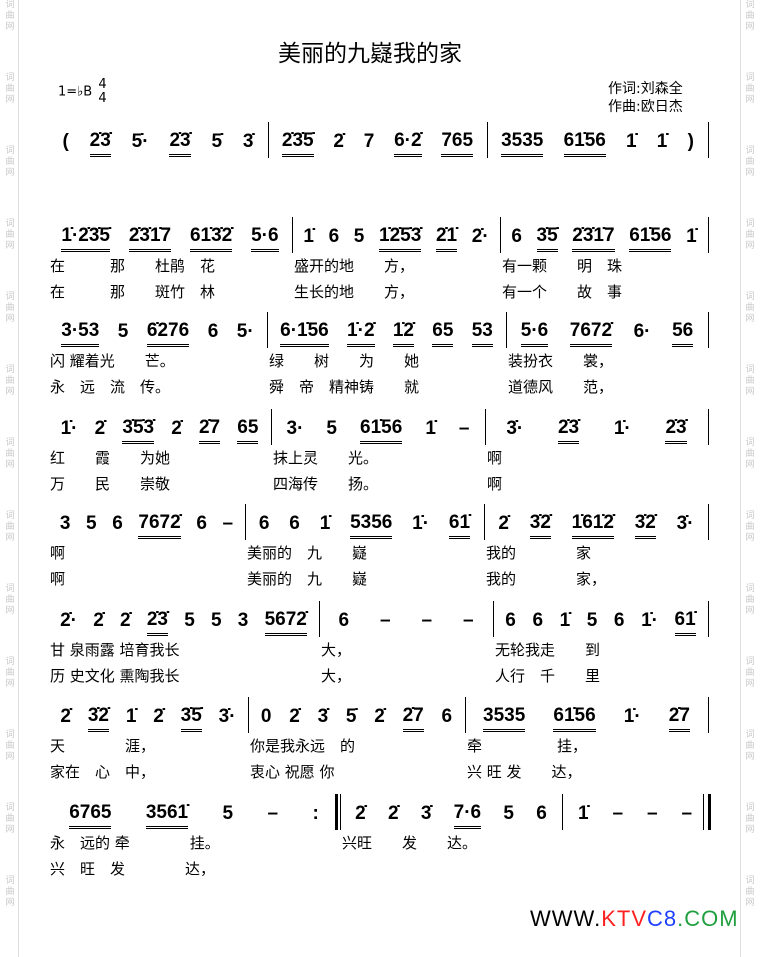  I want to click on note: 3, so click(243, 620).